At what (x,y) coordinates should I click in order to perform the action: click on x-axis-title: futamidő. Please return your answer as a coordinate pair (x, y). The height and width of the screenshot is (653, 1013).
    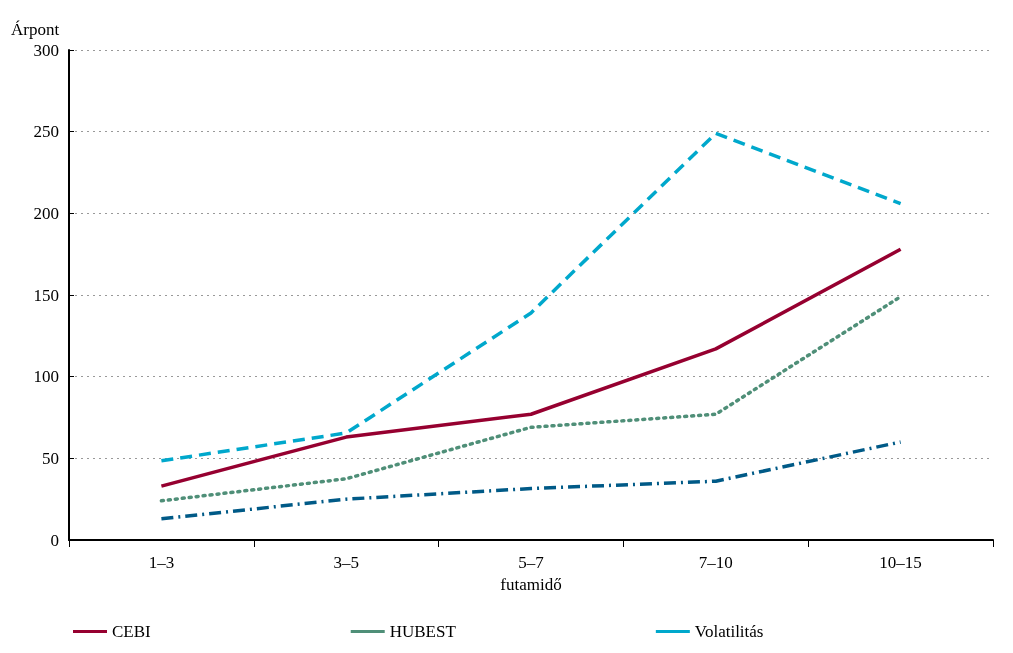
    Looking at the image, I should click on (531, 584).